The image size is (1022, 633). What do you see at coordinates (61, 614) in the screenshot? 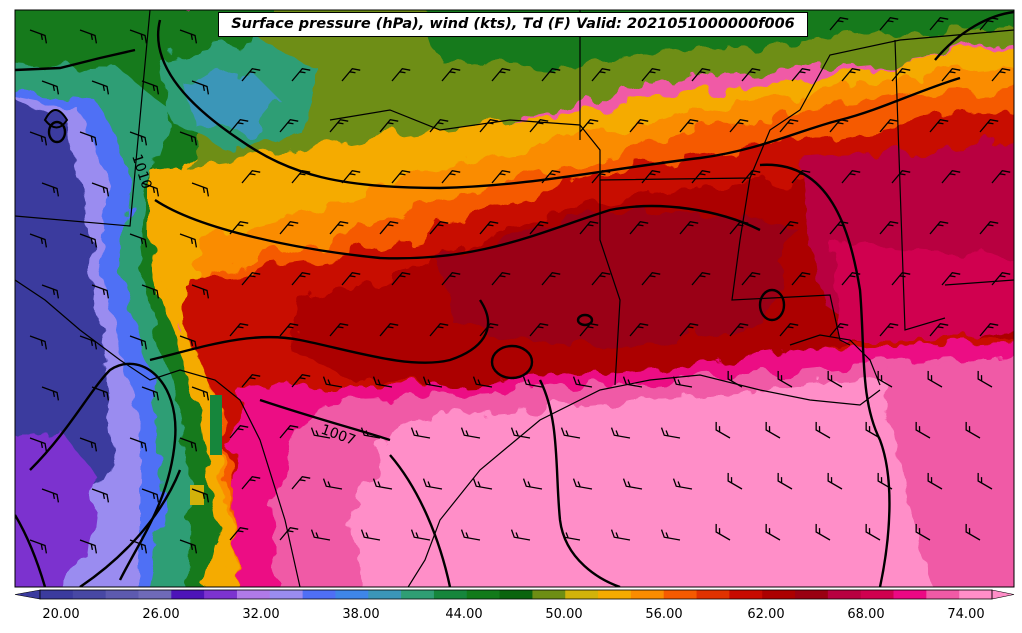
I see `colorbar-tick-label: 20.00` at bounding box center [61, 614].